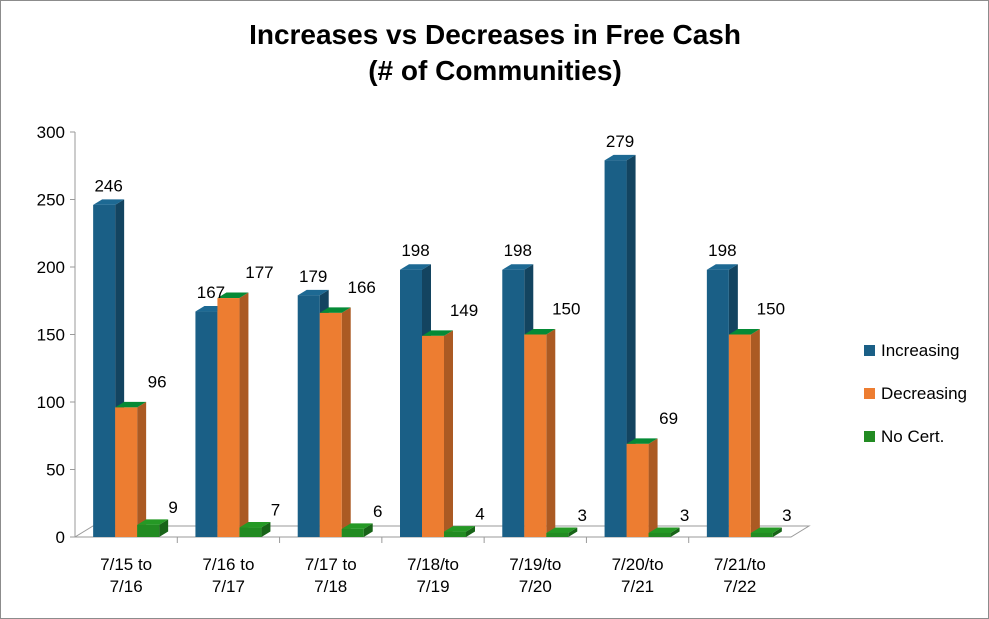 This screenshot has width=989, height=619. Describe the element at coordinates (495, 34) in the screenshot. I see `chart-title: Increases vs Decreases in Free Cash` at that location.